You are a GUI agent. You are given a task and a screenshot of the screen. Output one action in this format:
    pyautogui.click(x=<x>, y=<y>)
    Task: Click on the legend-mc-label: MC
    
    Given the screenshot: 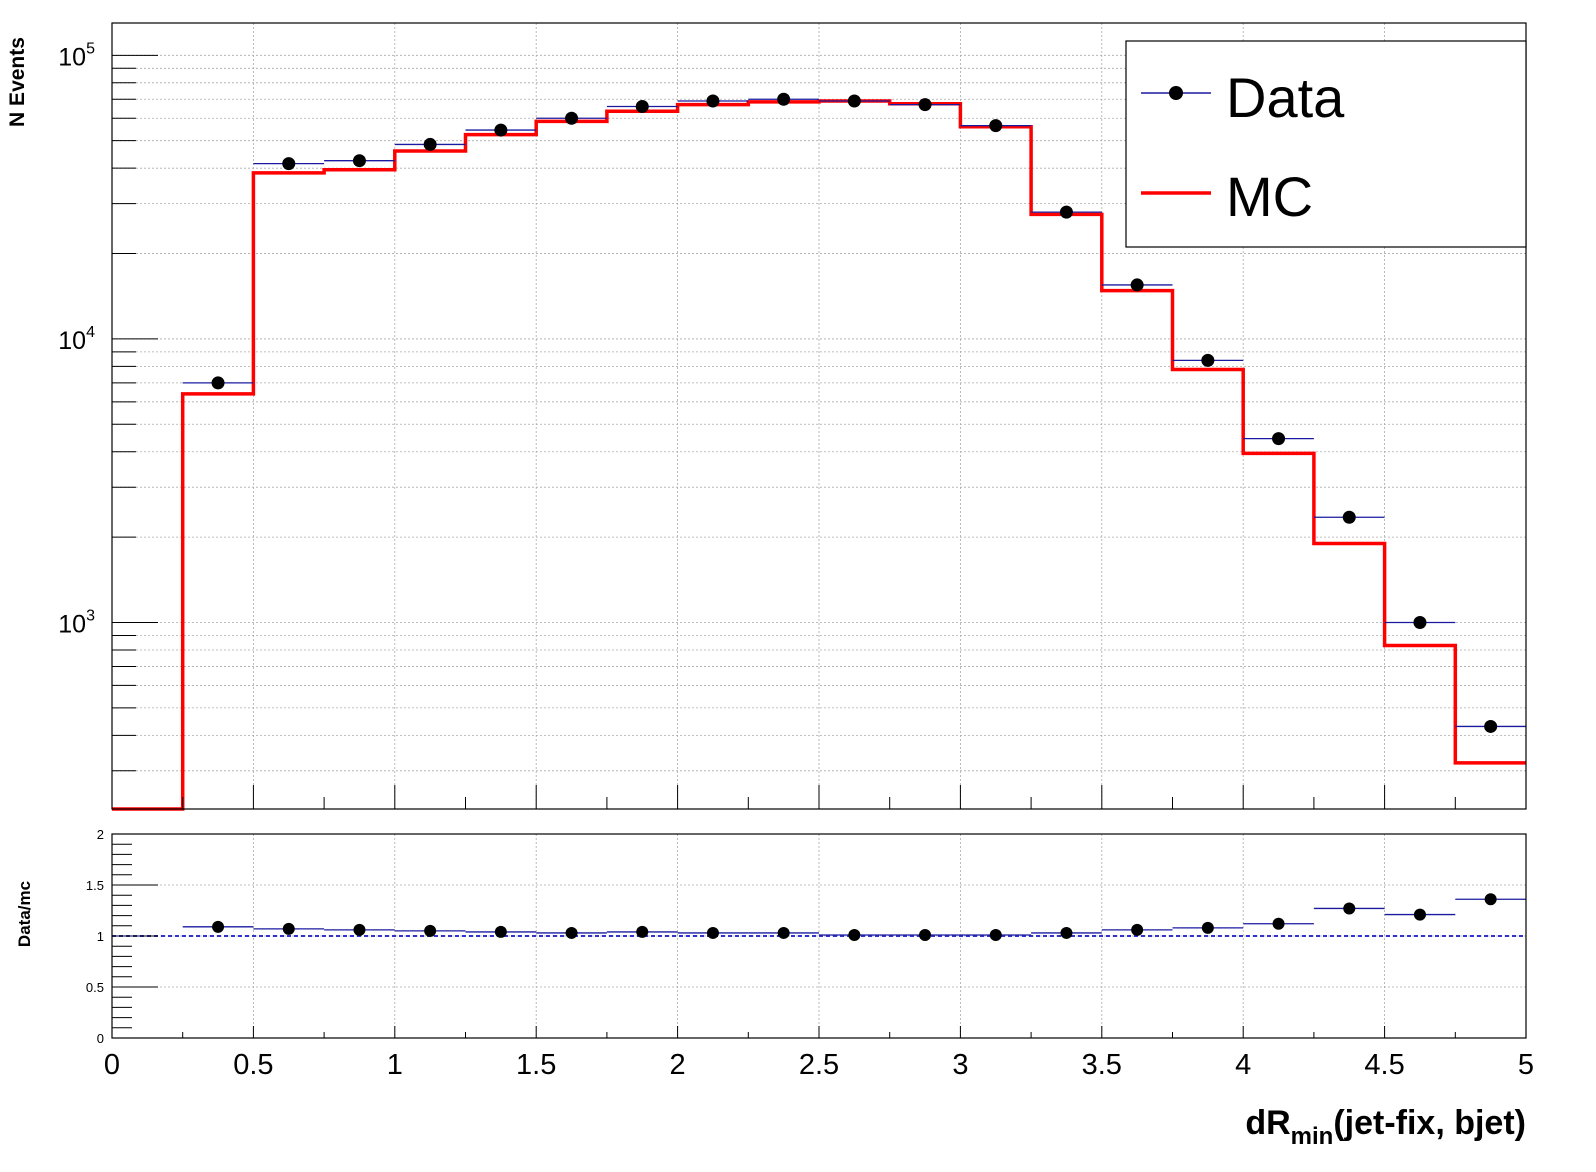 What is the action you would take?
    pyautogui.click(x=1269, y=196)
    